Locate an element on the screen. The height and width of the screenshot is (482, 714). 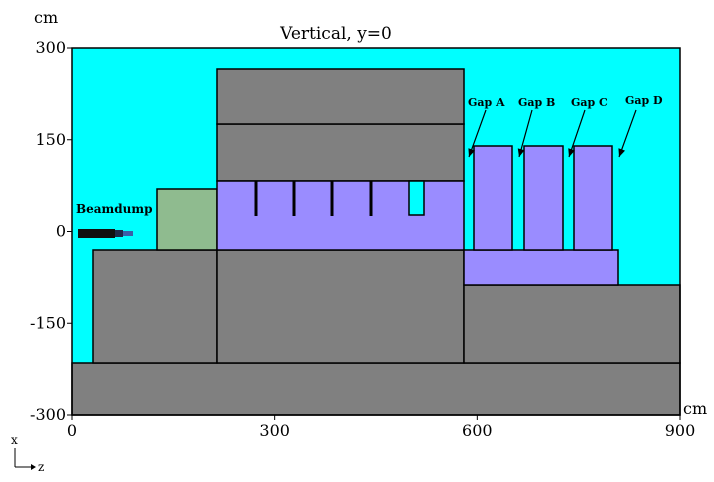
beamdump-body is located at coordinates (96, 233).